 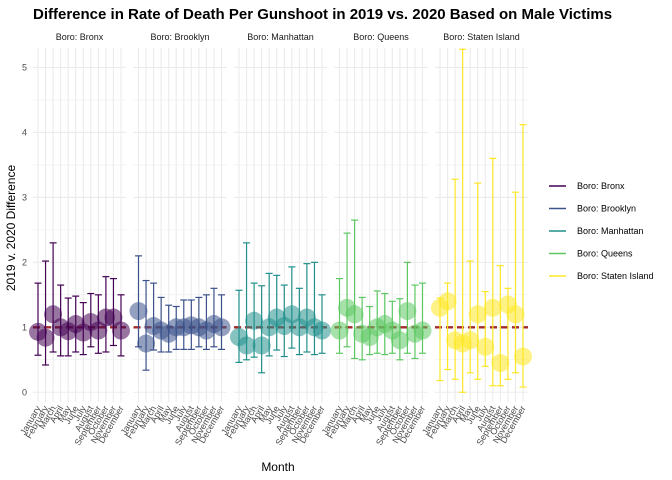 What do you see at coordinates (277, 467) in the screenshot?
I see `x-axis-label: Month` at bounding box center [277, 467].